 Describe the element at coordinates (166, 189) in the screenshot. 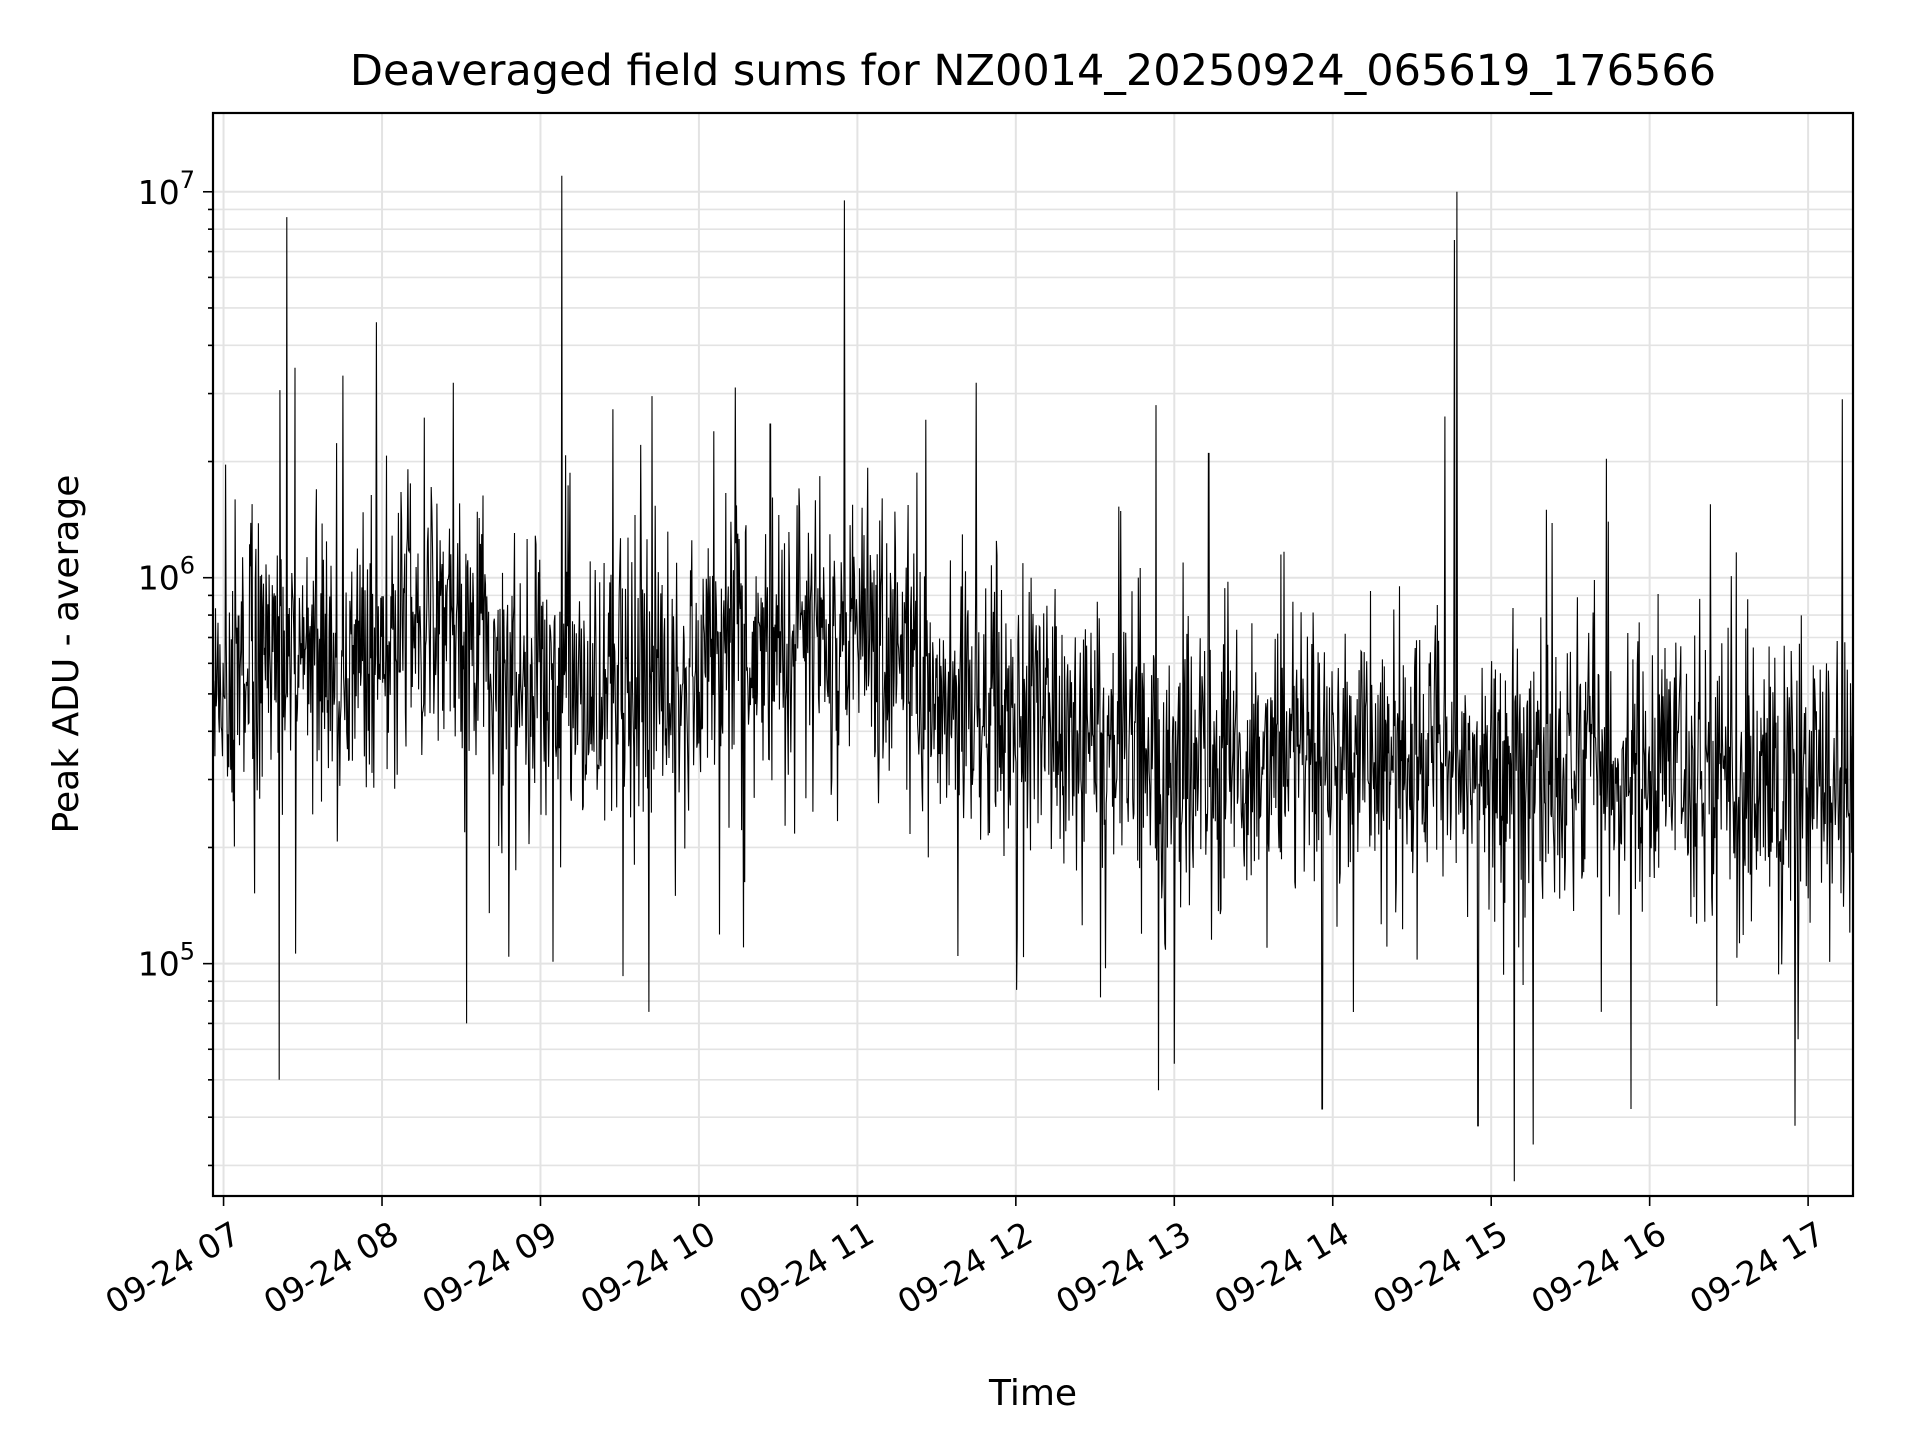

I see `y-tick-label: 10⁷` at that location.